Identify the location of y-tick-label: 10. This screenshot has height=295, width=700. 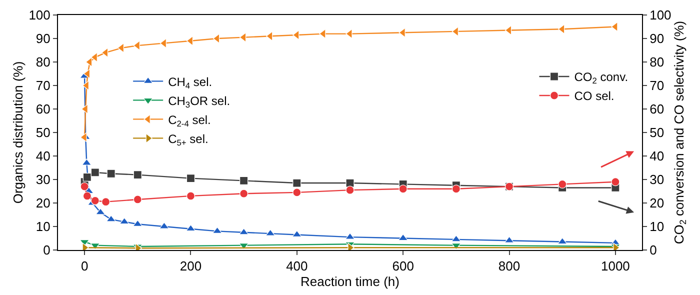
(43, 226).